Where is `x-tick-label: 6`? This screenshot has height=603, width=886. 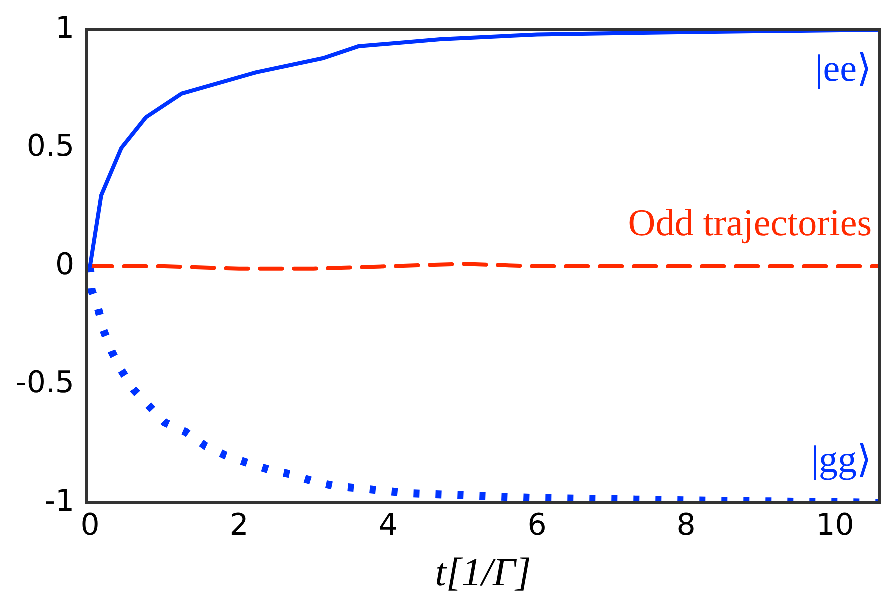 x-tick-label: 6 is located at coordinates (537, 525).